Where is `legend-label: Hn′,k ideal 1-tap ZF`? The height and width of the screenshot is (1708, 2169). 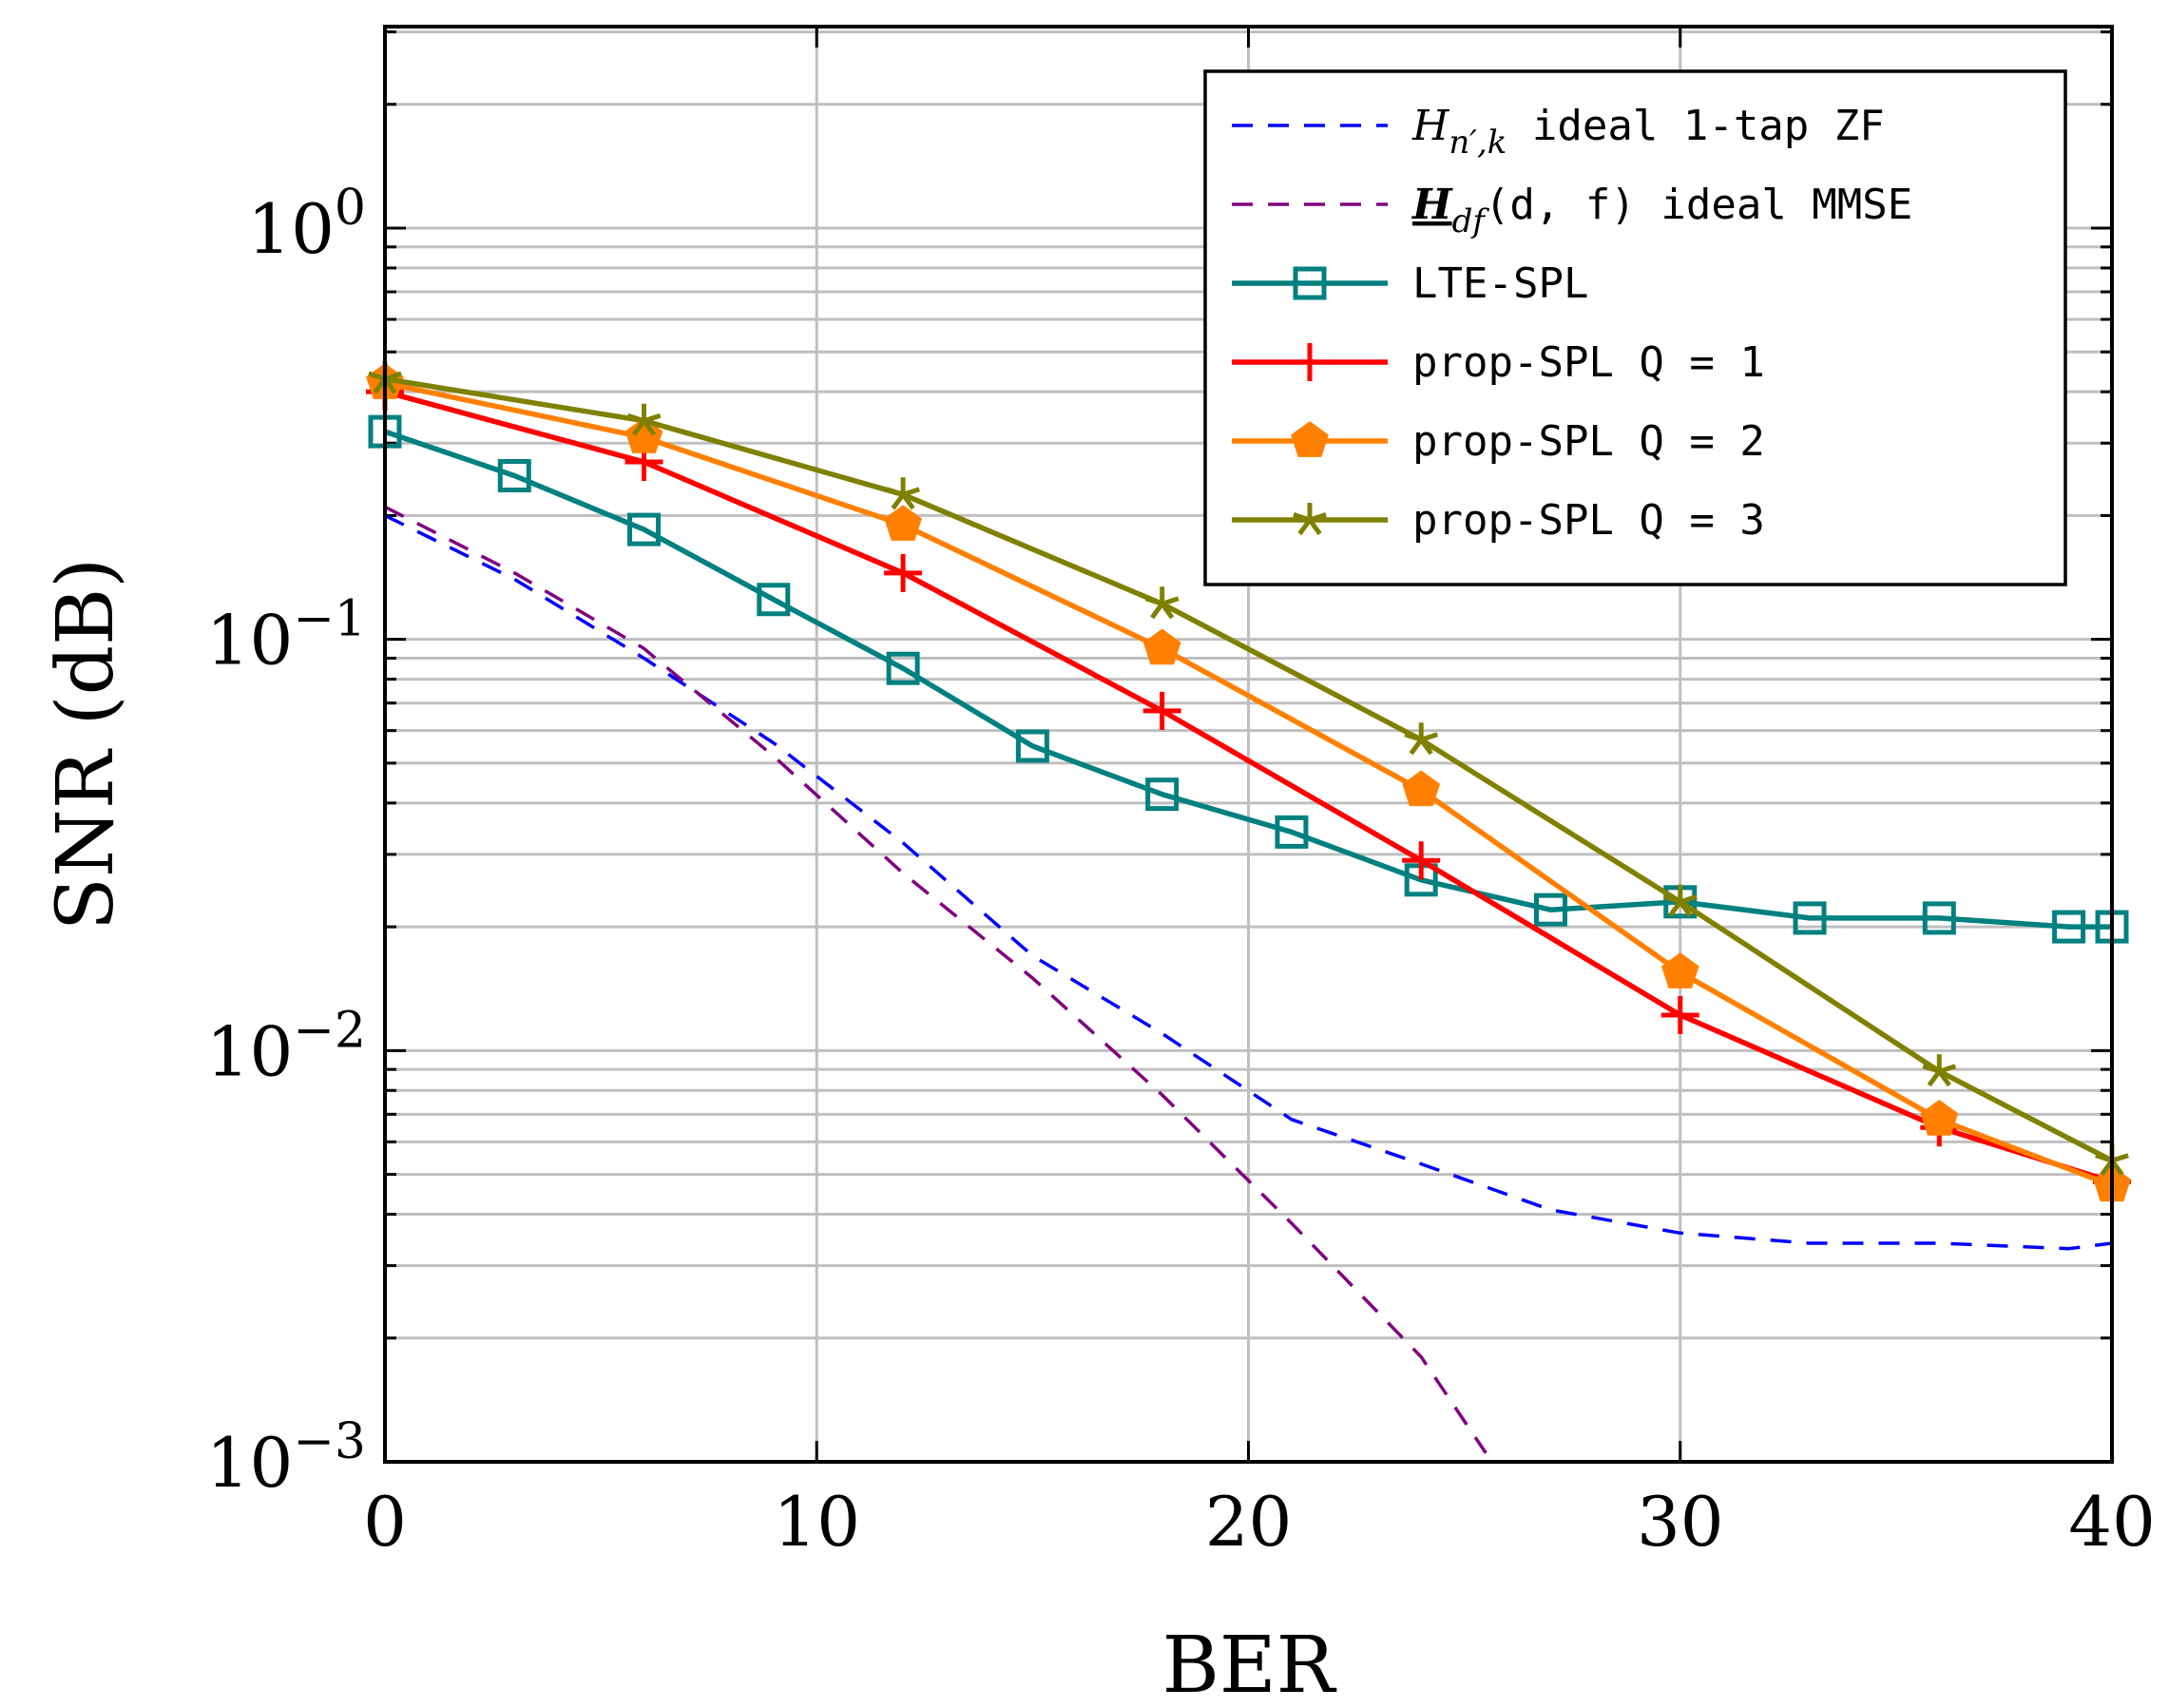 legend-label: Hn′,k ideal 1-tap ZF is located at coordinates (1648, 132).